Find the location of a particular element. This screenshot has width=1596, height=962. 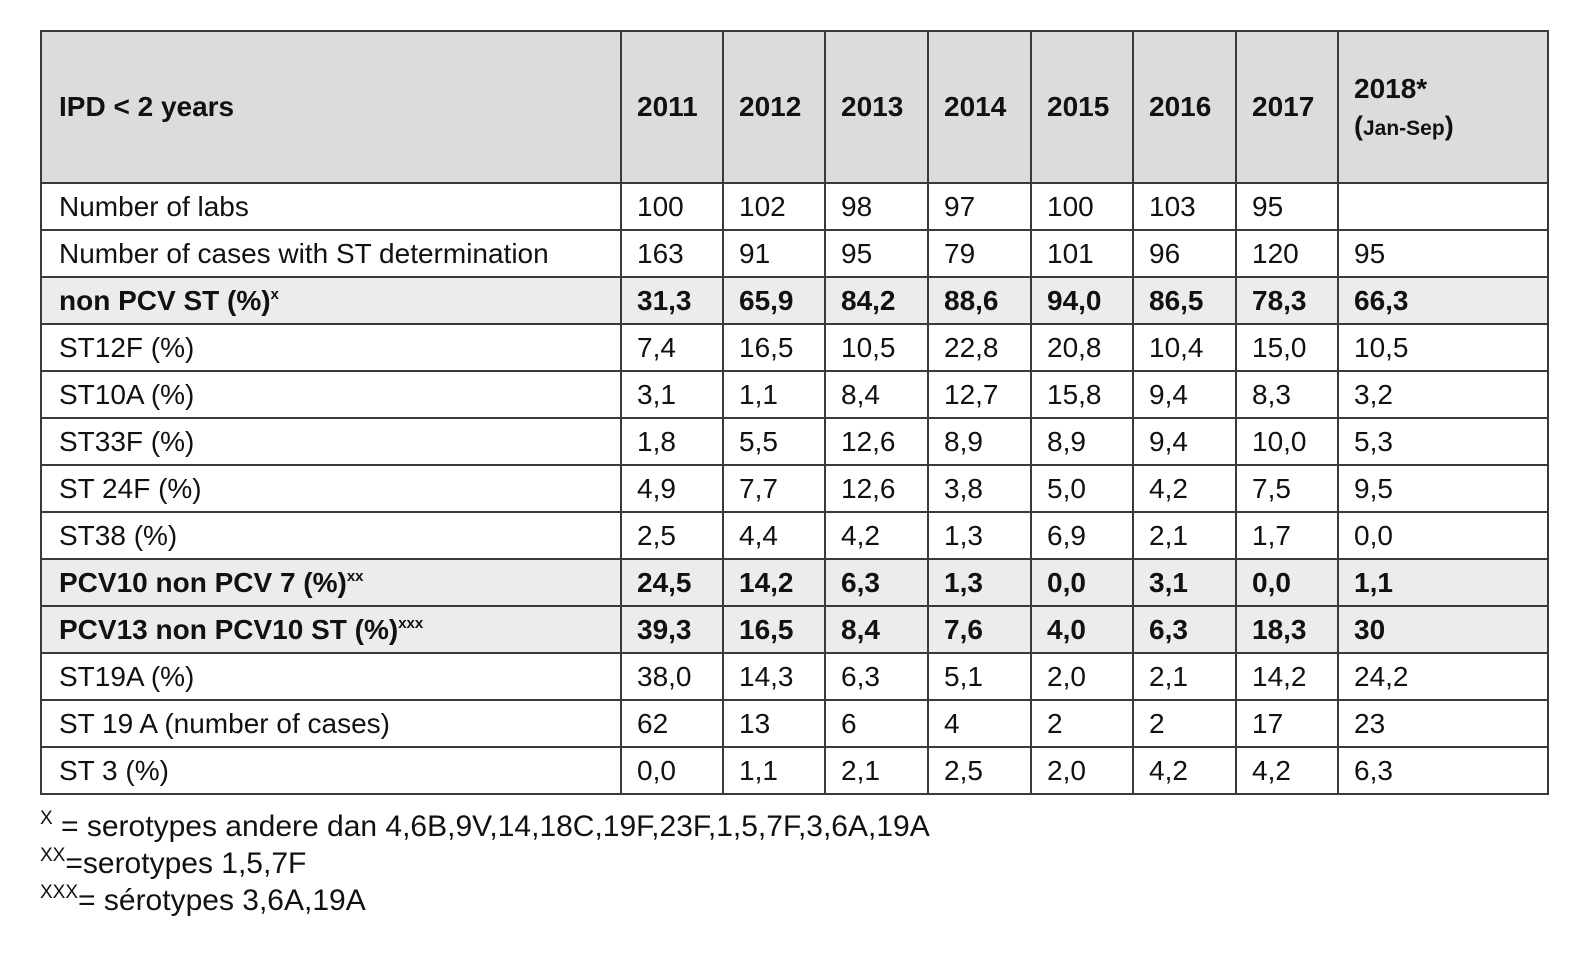

table-cell: 102 is located at coordinates (774, 206).